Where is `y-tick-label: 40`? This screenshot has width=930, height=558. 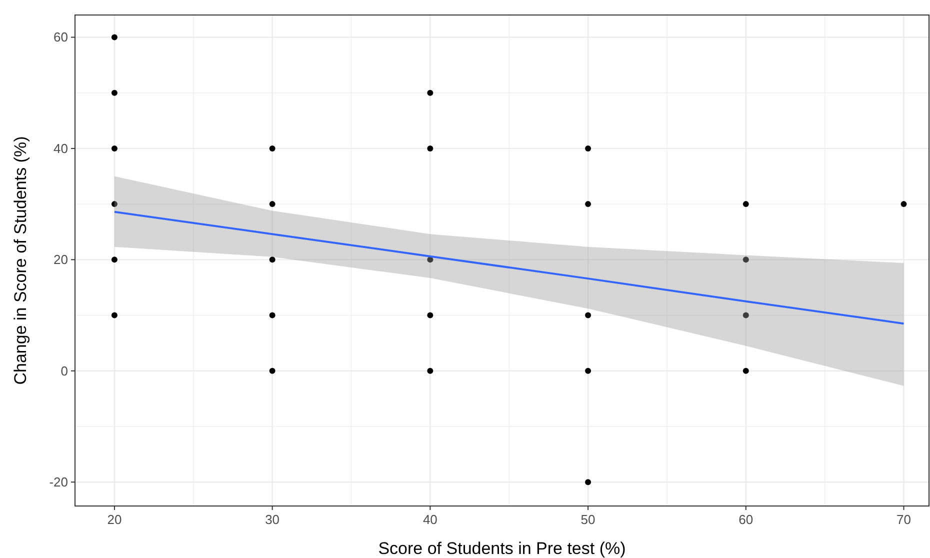 y-tick-label: 40 is located at coordinates (61, 148).